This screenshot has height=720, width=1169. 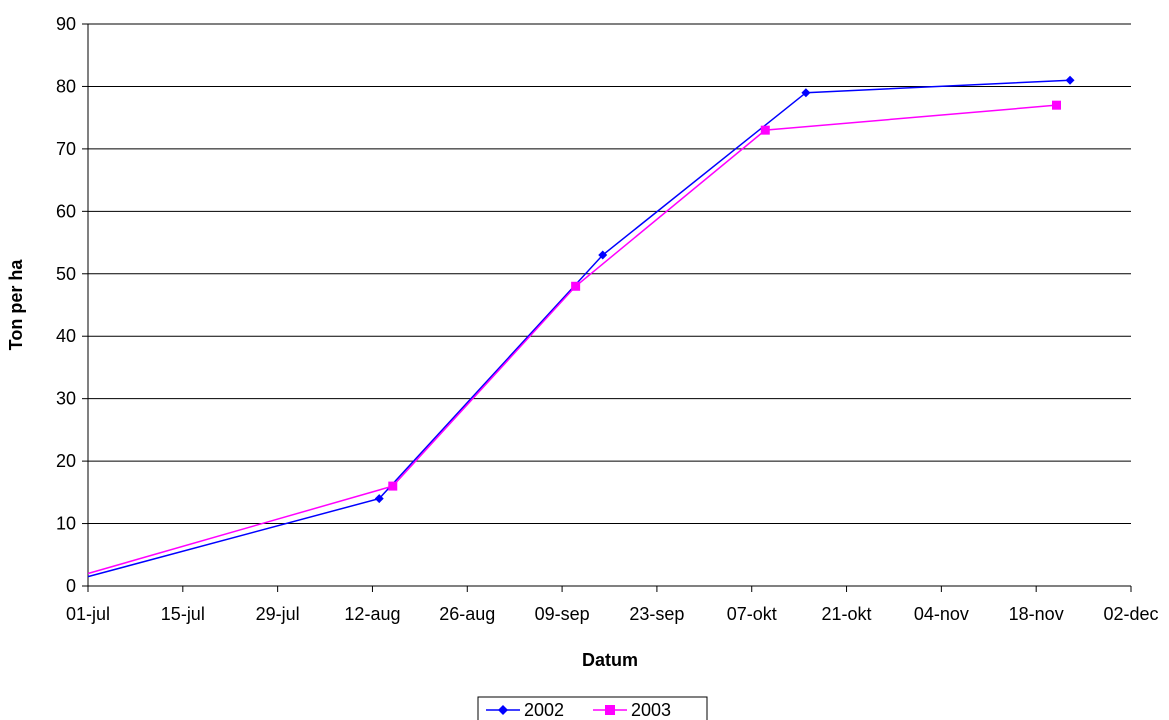 I want to click on y-tick-label: 0, so click(x=71, y=586).